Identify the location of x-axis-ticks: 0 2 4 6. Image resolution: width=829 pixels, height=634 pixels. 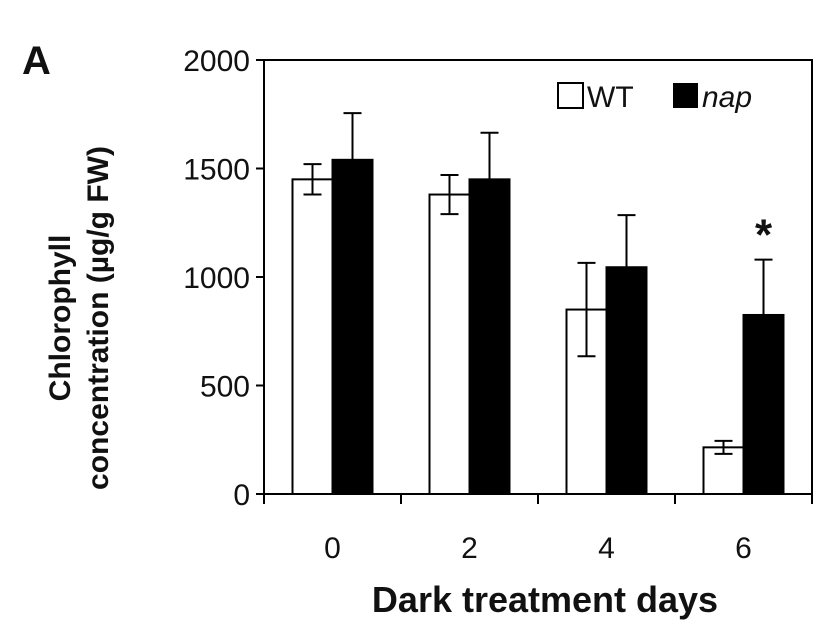
(538, 529).